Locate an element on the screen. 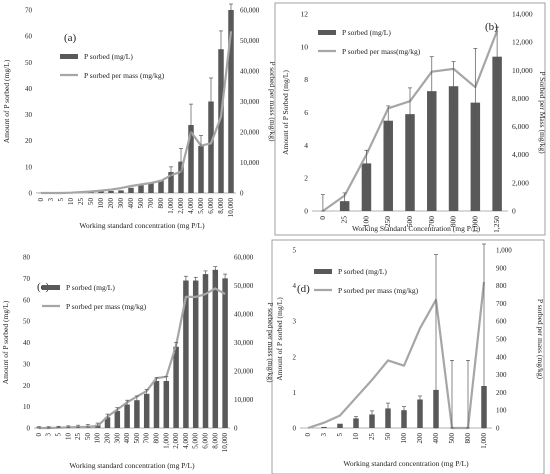 The height and width of the screenshot is (474, 550). x-axis-title: Working standard concentration (mg P/L) is located at coordinates (132, 465).